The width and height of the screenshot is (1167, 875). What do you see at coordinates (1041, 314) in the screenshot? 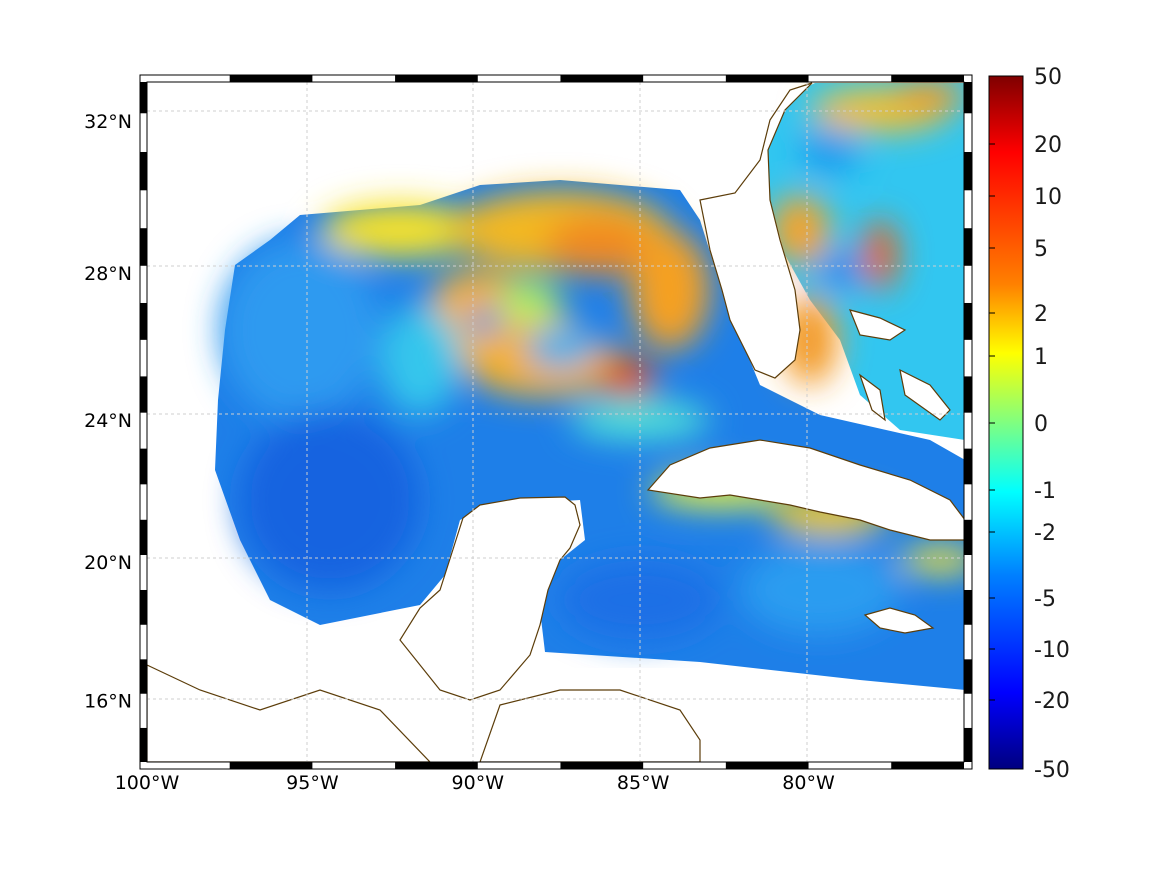
I see `colorbar-tick-label: 2` at bounding box center [1041, 314].